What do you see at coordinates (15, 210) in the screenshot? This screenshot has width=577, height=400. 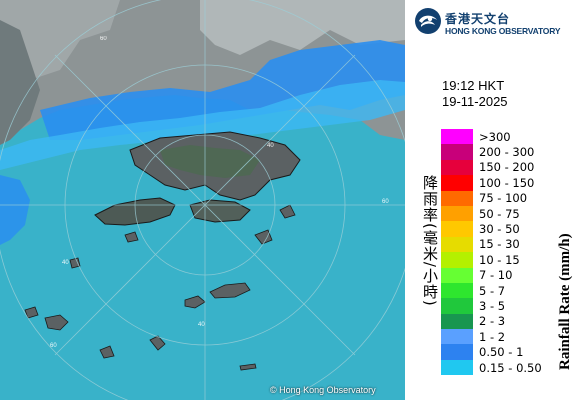 I see `rain-west` at bounding box center [15, 210].